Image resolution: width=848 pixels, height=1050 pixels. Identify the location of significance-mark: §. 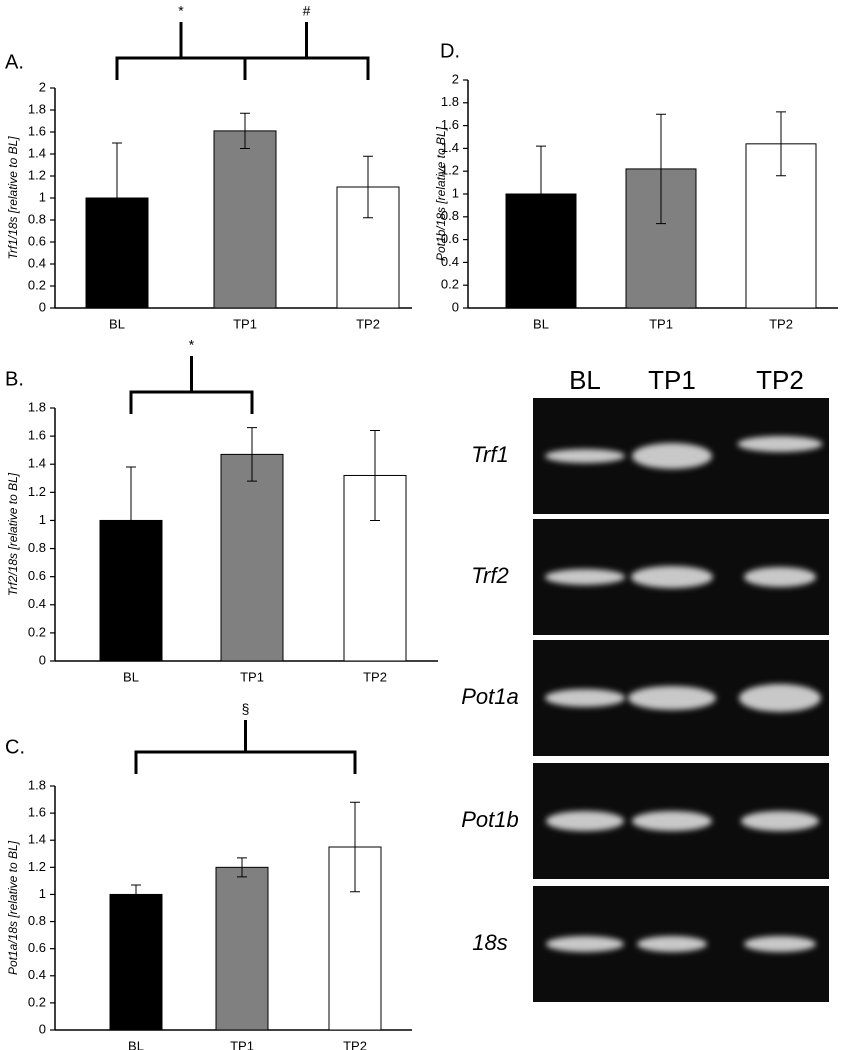
(246, 709).